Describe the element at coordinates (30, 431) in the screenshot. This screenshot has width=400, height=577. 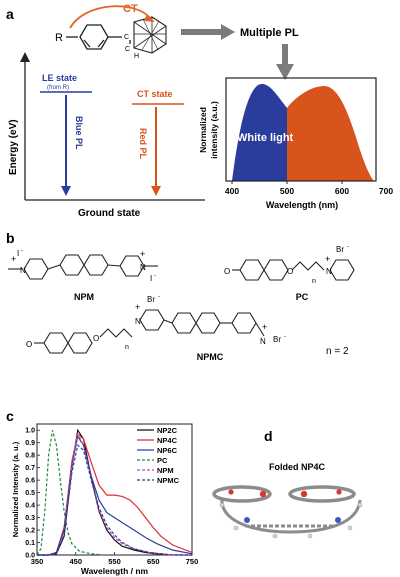
I see `y-tick-label: 1.0` at that location.